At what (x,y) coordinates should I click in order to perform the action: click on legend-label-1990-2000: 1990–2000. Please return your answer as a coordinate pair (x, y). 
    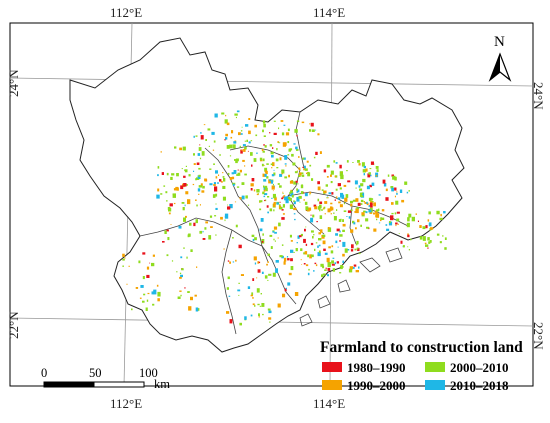
    Looking at the image, I should click on (376, 385).